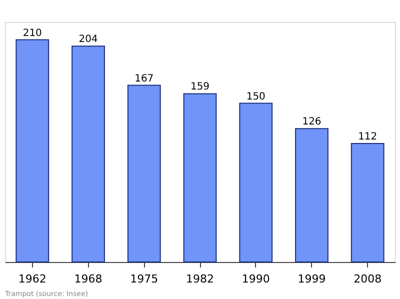 Image resolution: width=400 pixels, height=299 pixels. I want to click on data-label: 112, so click(368, 136).